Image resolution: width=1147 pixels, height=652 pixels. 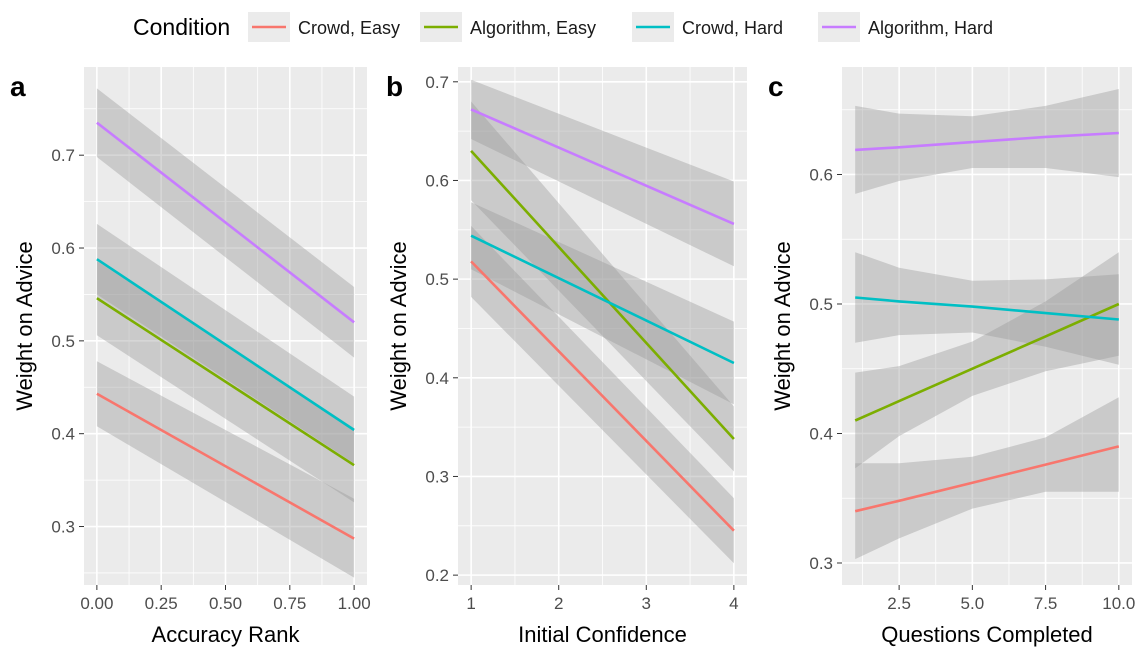 I want to click on x-tick-label: 0.50, so click(x=225, y=603).